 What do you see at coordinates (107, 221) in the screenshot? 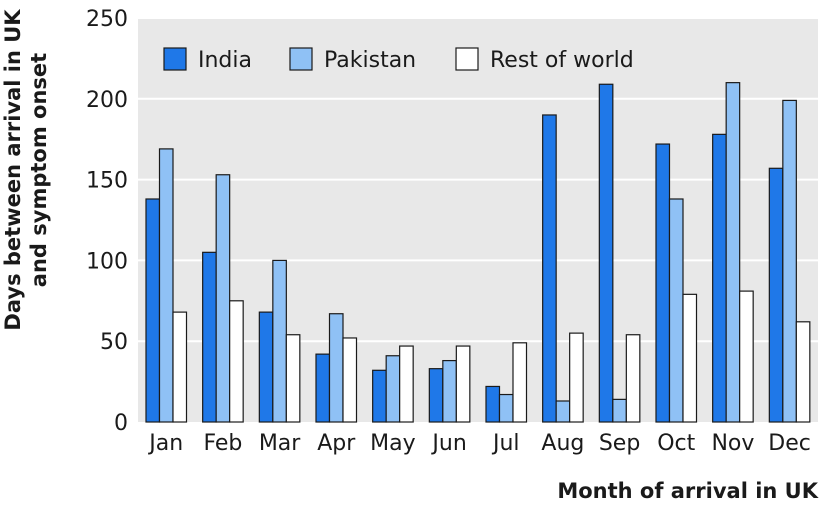
I see `y-axis-ticks: 0 50 100 150 200 250` at bounding box center [107, 221].